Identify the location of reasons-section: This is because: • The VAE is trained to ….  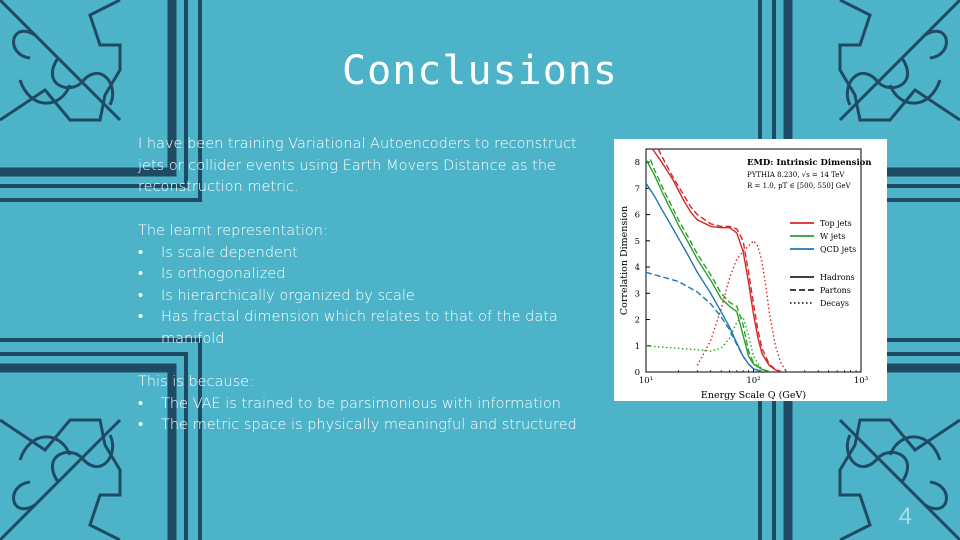
(363, 404).